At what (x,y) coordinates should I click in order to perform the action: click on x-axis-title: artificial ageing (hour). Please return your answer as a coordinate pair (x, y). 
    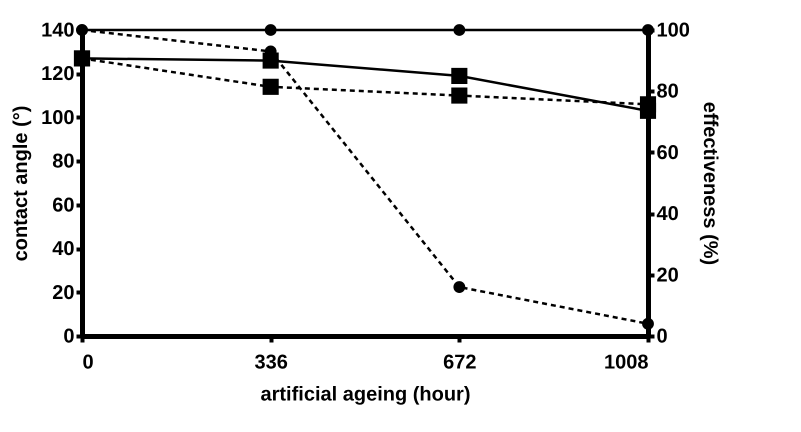
    Looking at the image, I should click on (365, 395).